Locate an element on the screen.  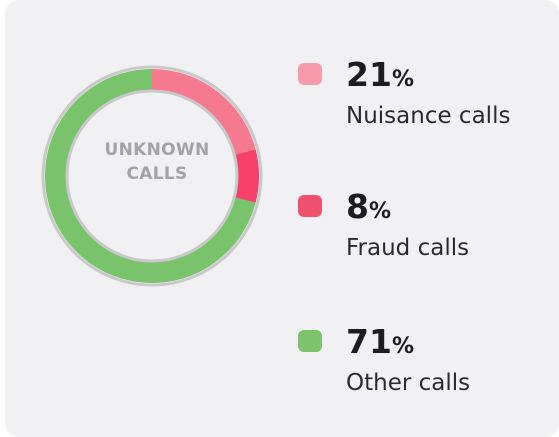
center-label: UNKNOWN CALLS is located at coordinates (157, 162).